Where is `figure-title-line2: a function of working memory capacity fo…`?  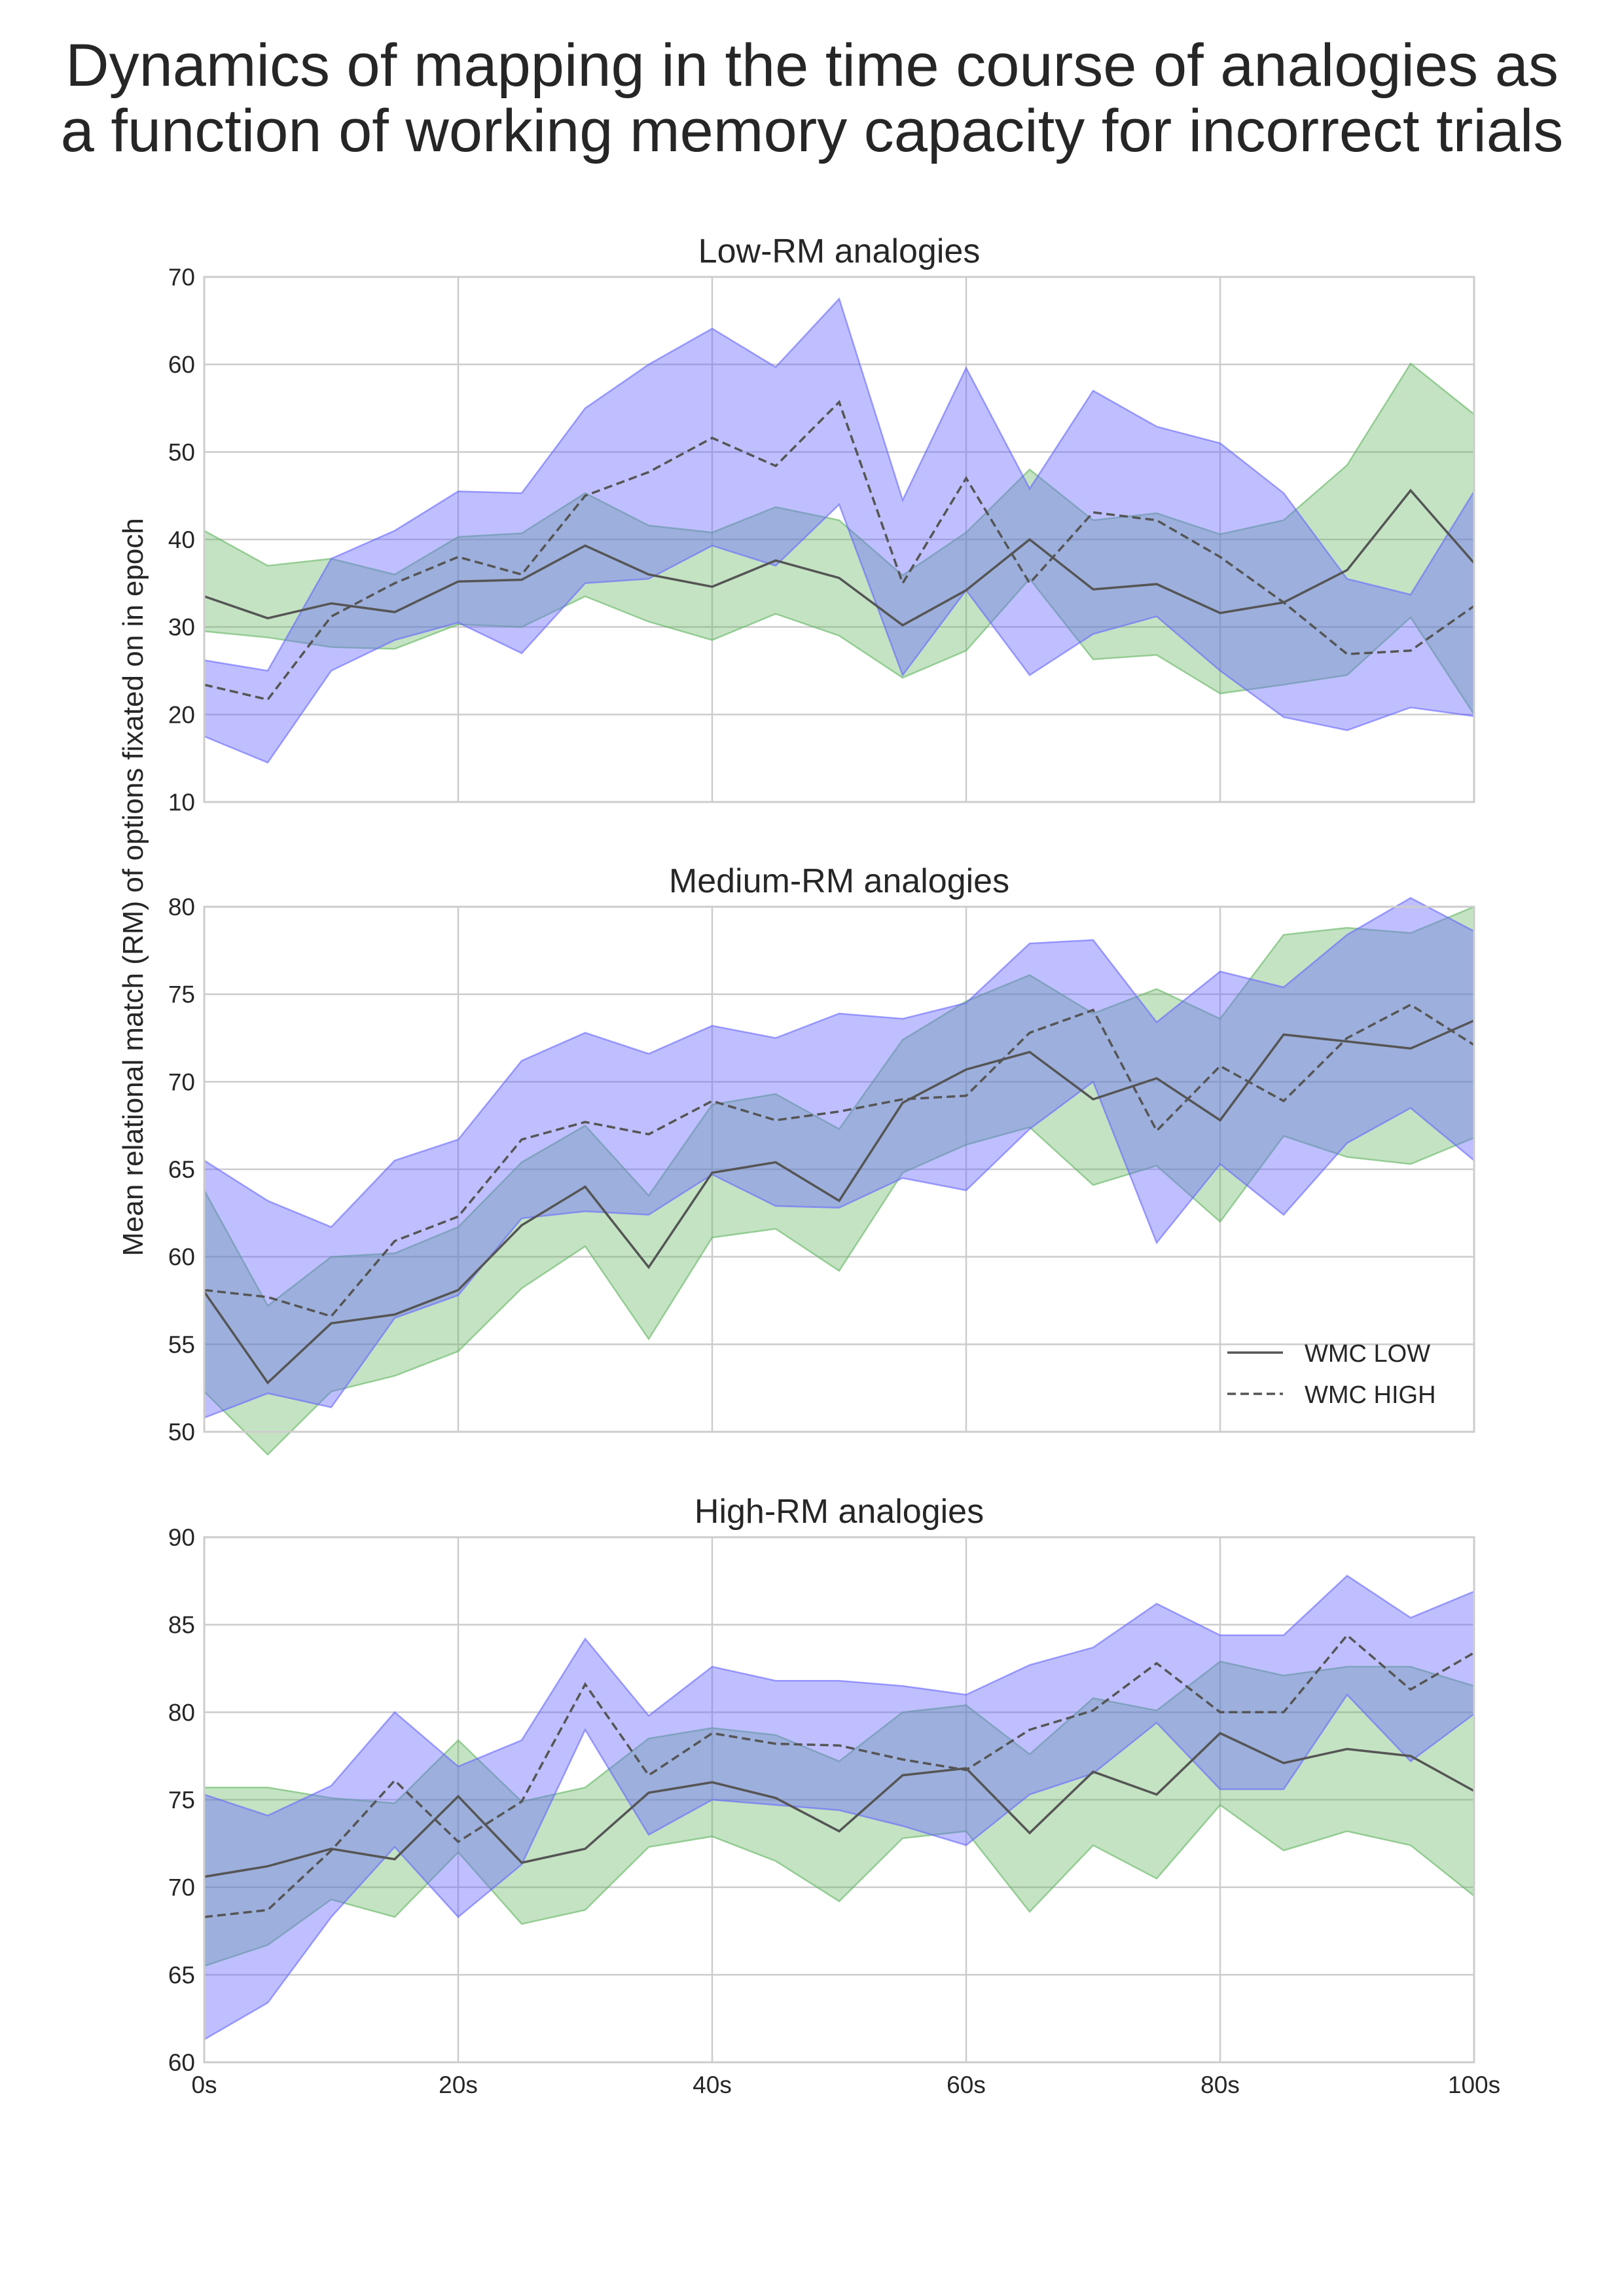
figure-title-line2: a function of working memory capacity fo… is located at coordinates (812, 131).